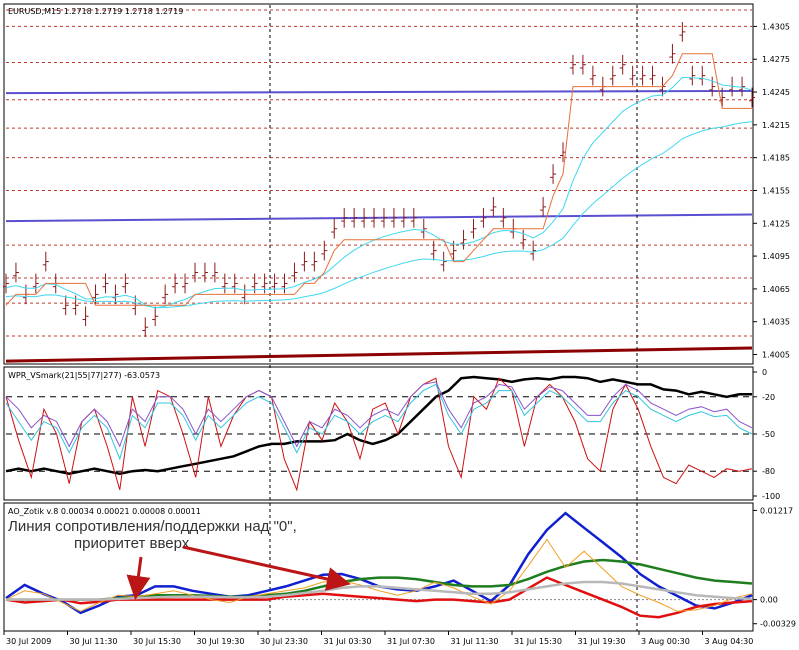 The width and height of the screenshot is (799, 650). What do you see at coordinates (776, 322) in the screenshot?
I see `price-y-tick-label: 1.4035` at bounding box center [776, 322].